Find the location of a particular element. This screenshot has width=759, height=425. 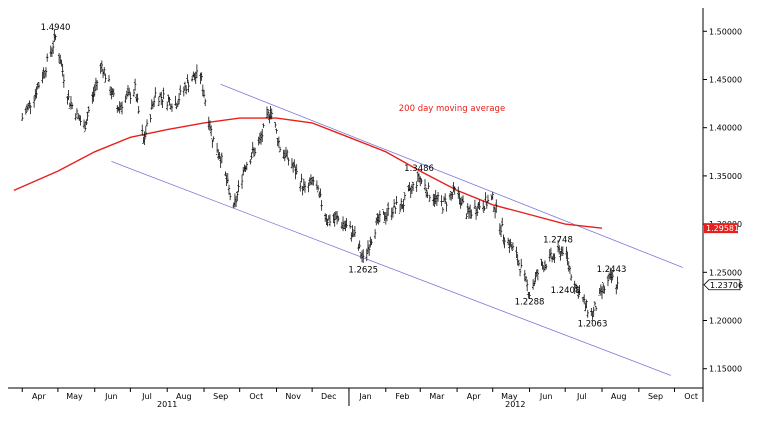

y-tick-label: 1.20000 is located at coordinates (725, 321).